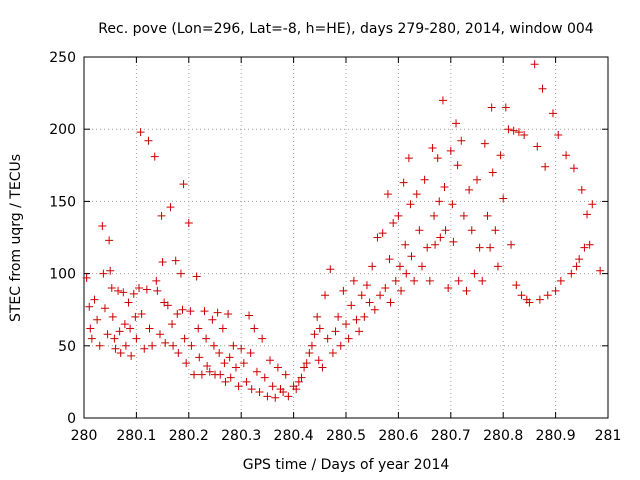 The image size is (640, 480). I want to click on x-tick-label: 280.2, so click(189, 436).